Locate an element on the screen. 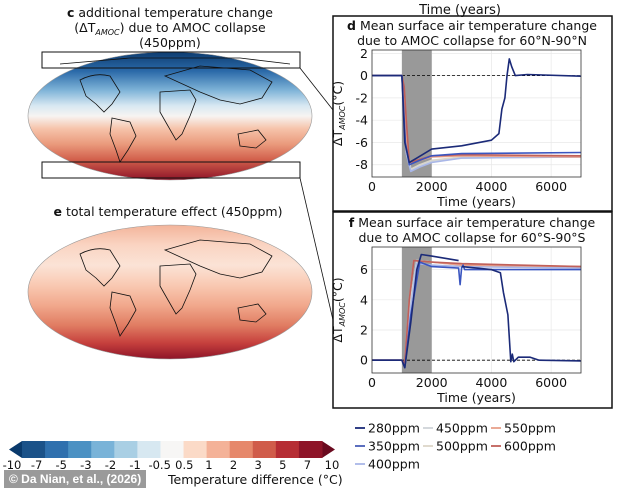  y-tick-label: 6 is located at coordinates (364, 269).